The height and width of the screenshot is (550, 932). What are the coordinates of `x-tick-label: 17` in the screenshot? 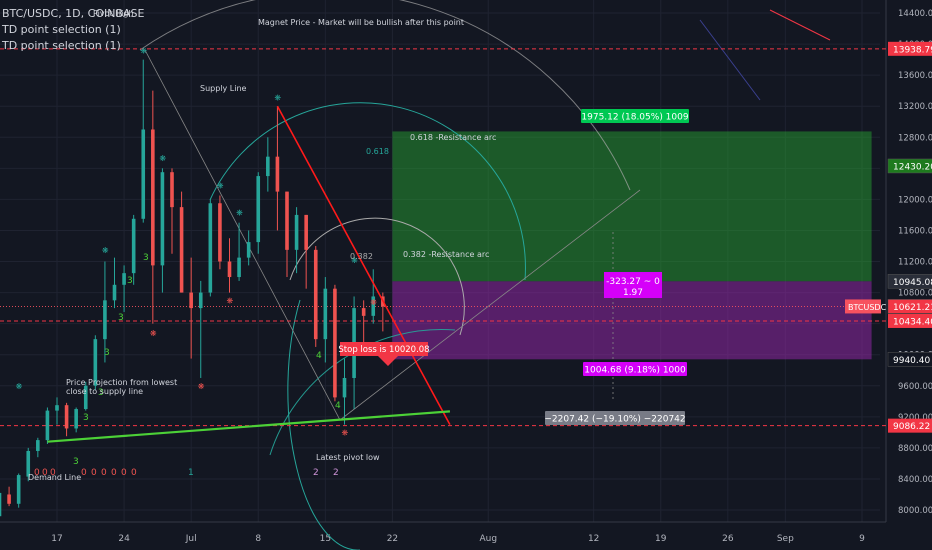 It's located at (56, 539).